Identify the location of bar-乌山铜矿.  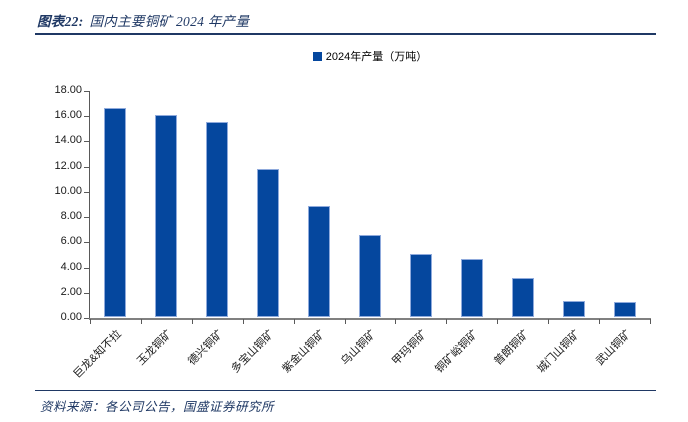
(370, 276).